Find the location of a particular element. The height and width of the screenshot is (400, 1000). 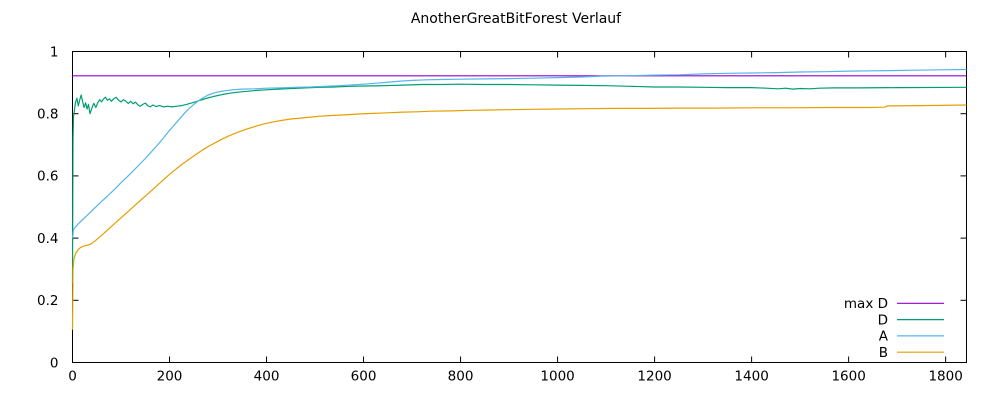

legend-label-max-d: max D is located at coordinates (866, 304).